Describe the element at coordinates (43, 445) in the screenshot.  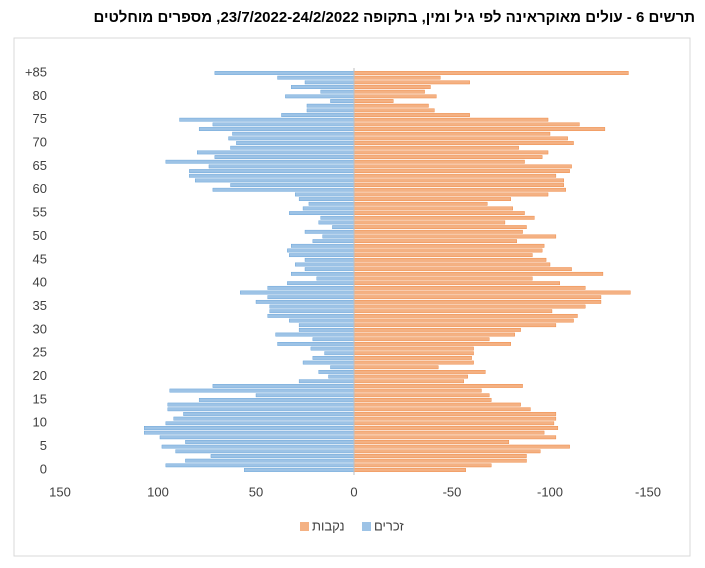
I see `y-tick-label: 5` at that location.